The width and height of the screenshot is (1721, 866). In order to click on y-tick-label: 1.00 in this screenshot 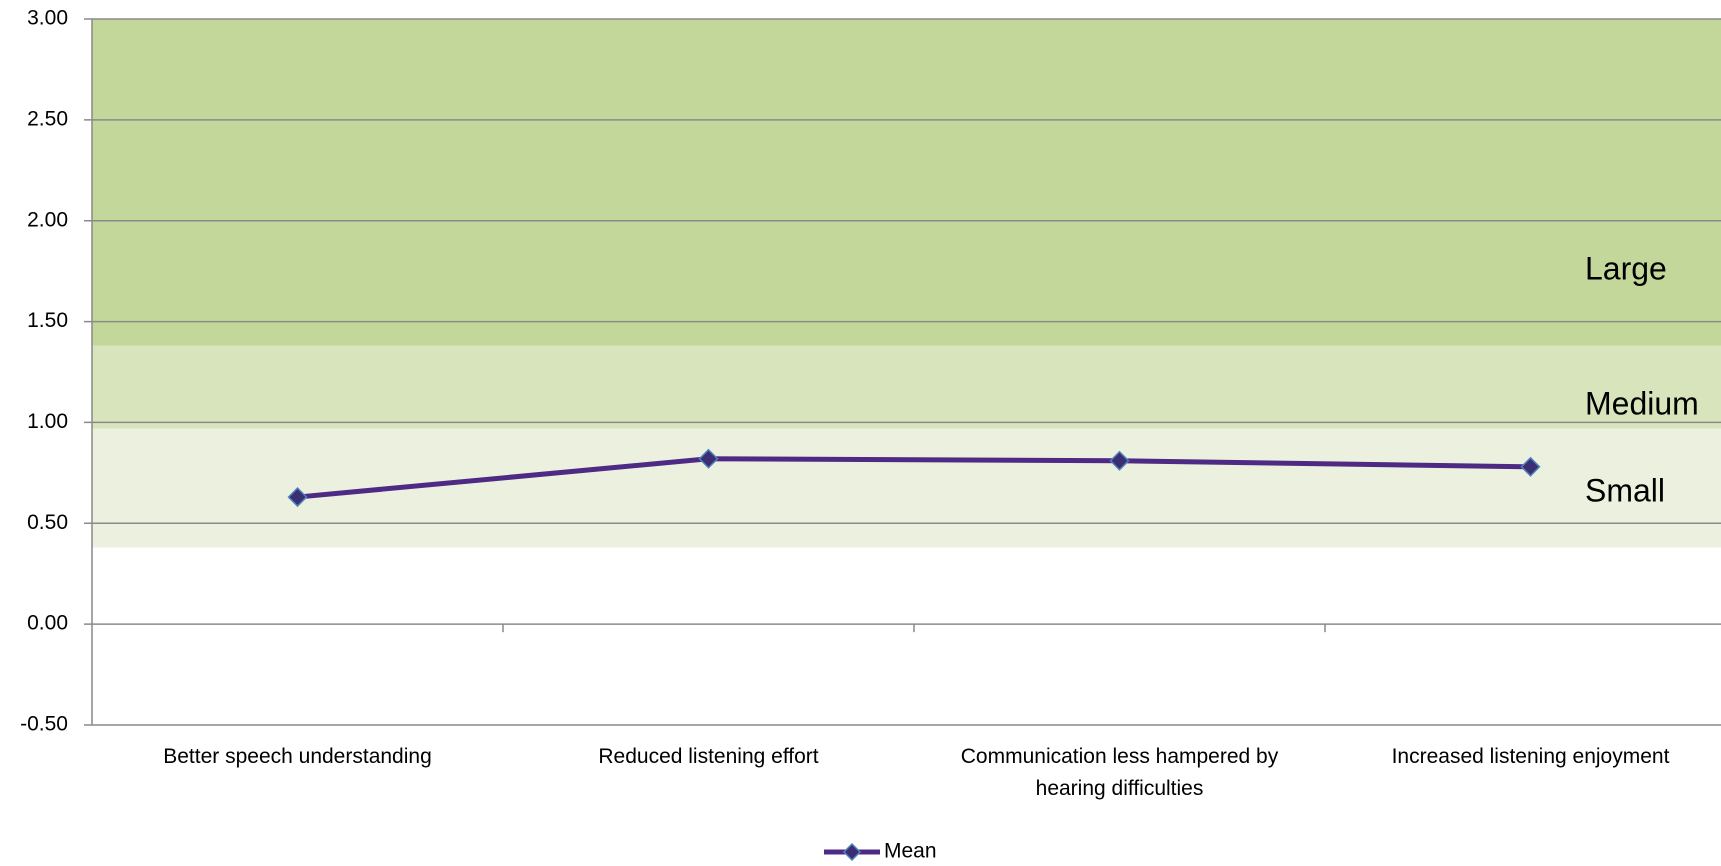, I will do `click(47, 421)`.